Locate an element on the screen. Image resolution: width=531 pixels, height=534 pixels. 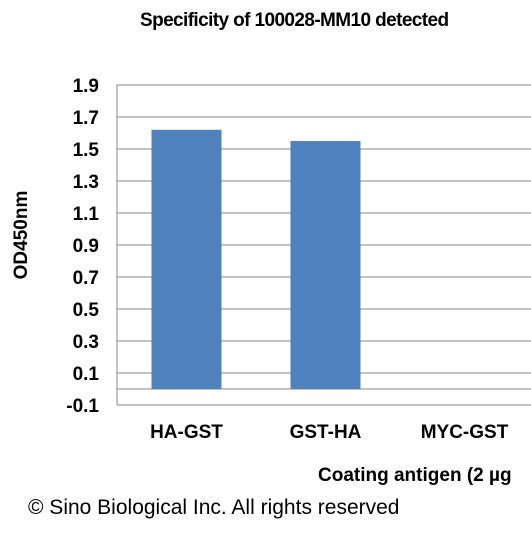
x-tick-label: GST-HA is located at coordinates (326, 432).